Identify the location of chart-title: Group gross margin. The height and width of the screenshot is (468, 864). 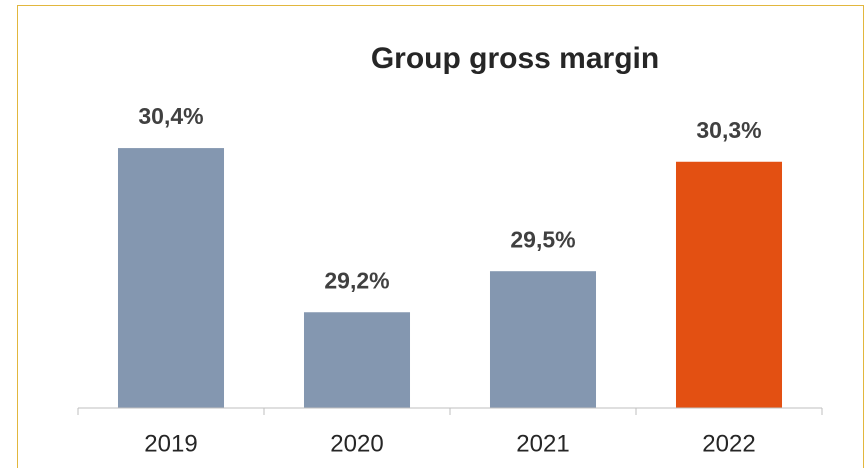
(515, 58).